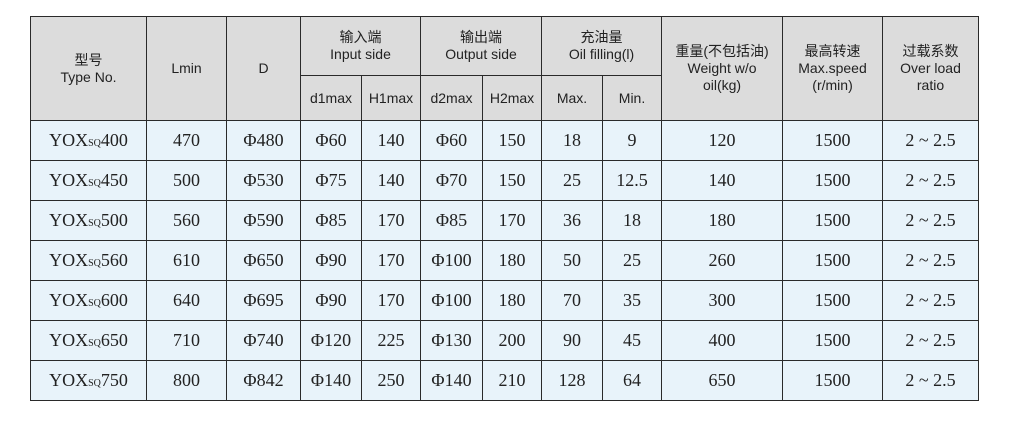 This screenshot has width=1013, height=442. Describe the element at coordinates (263, 260) in the screenshot. I see `cell-d: Φ650` at that location.